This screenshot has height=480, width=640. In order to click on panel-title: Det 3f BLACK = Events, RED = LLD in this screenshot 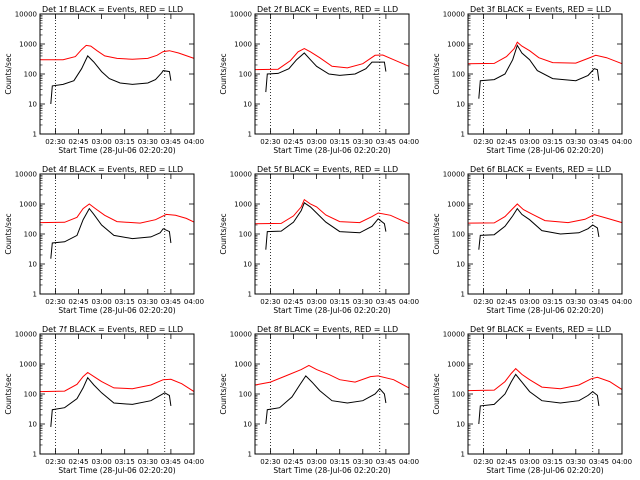, I will do `click(540, 9)`.